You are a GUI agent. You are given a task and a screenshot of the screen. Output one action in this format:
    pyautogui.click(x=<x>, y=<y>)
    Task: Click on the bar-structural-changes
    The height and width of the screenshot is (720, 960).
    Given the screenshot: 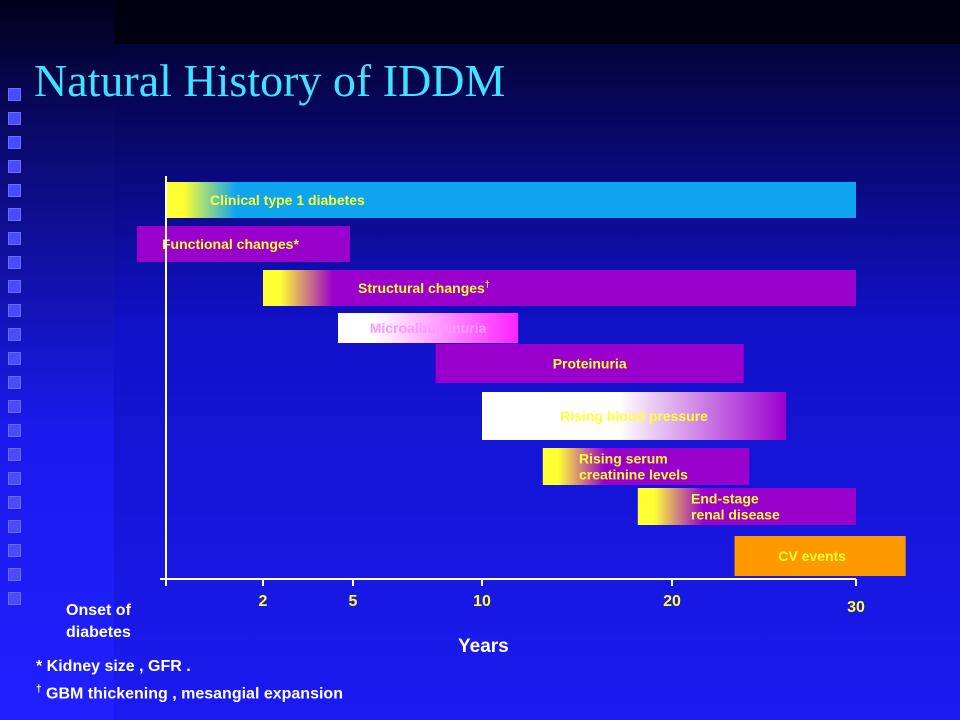 What is the action you would take?
    pyautogui.click(x=559, y=288)
    